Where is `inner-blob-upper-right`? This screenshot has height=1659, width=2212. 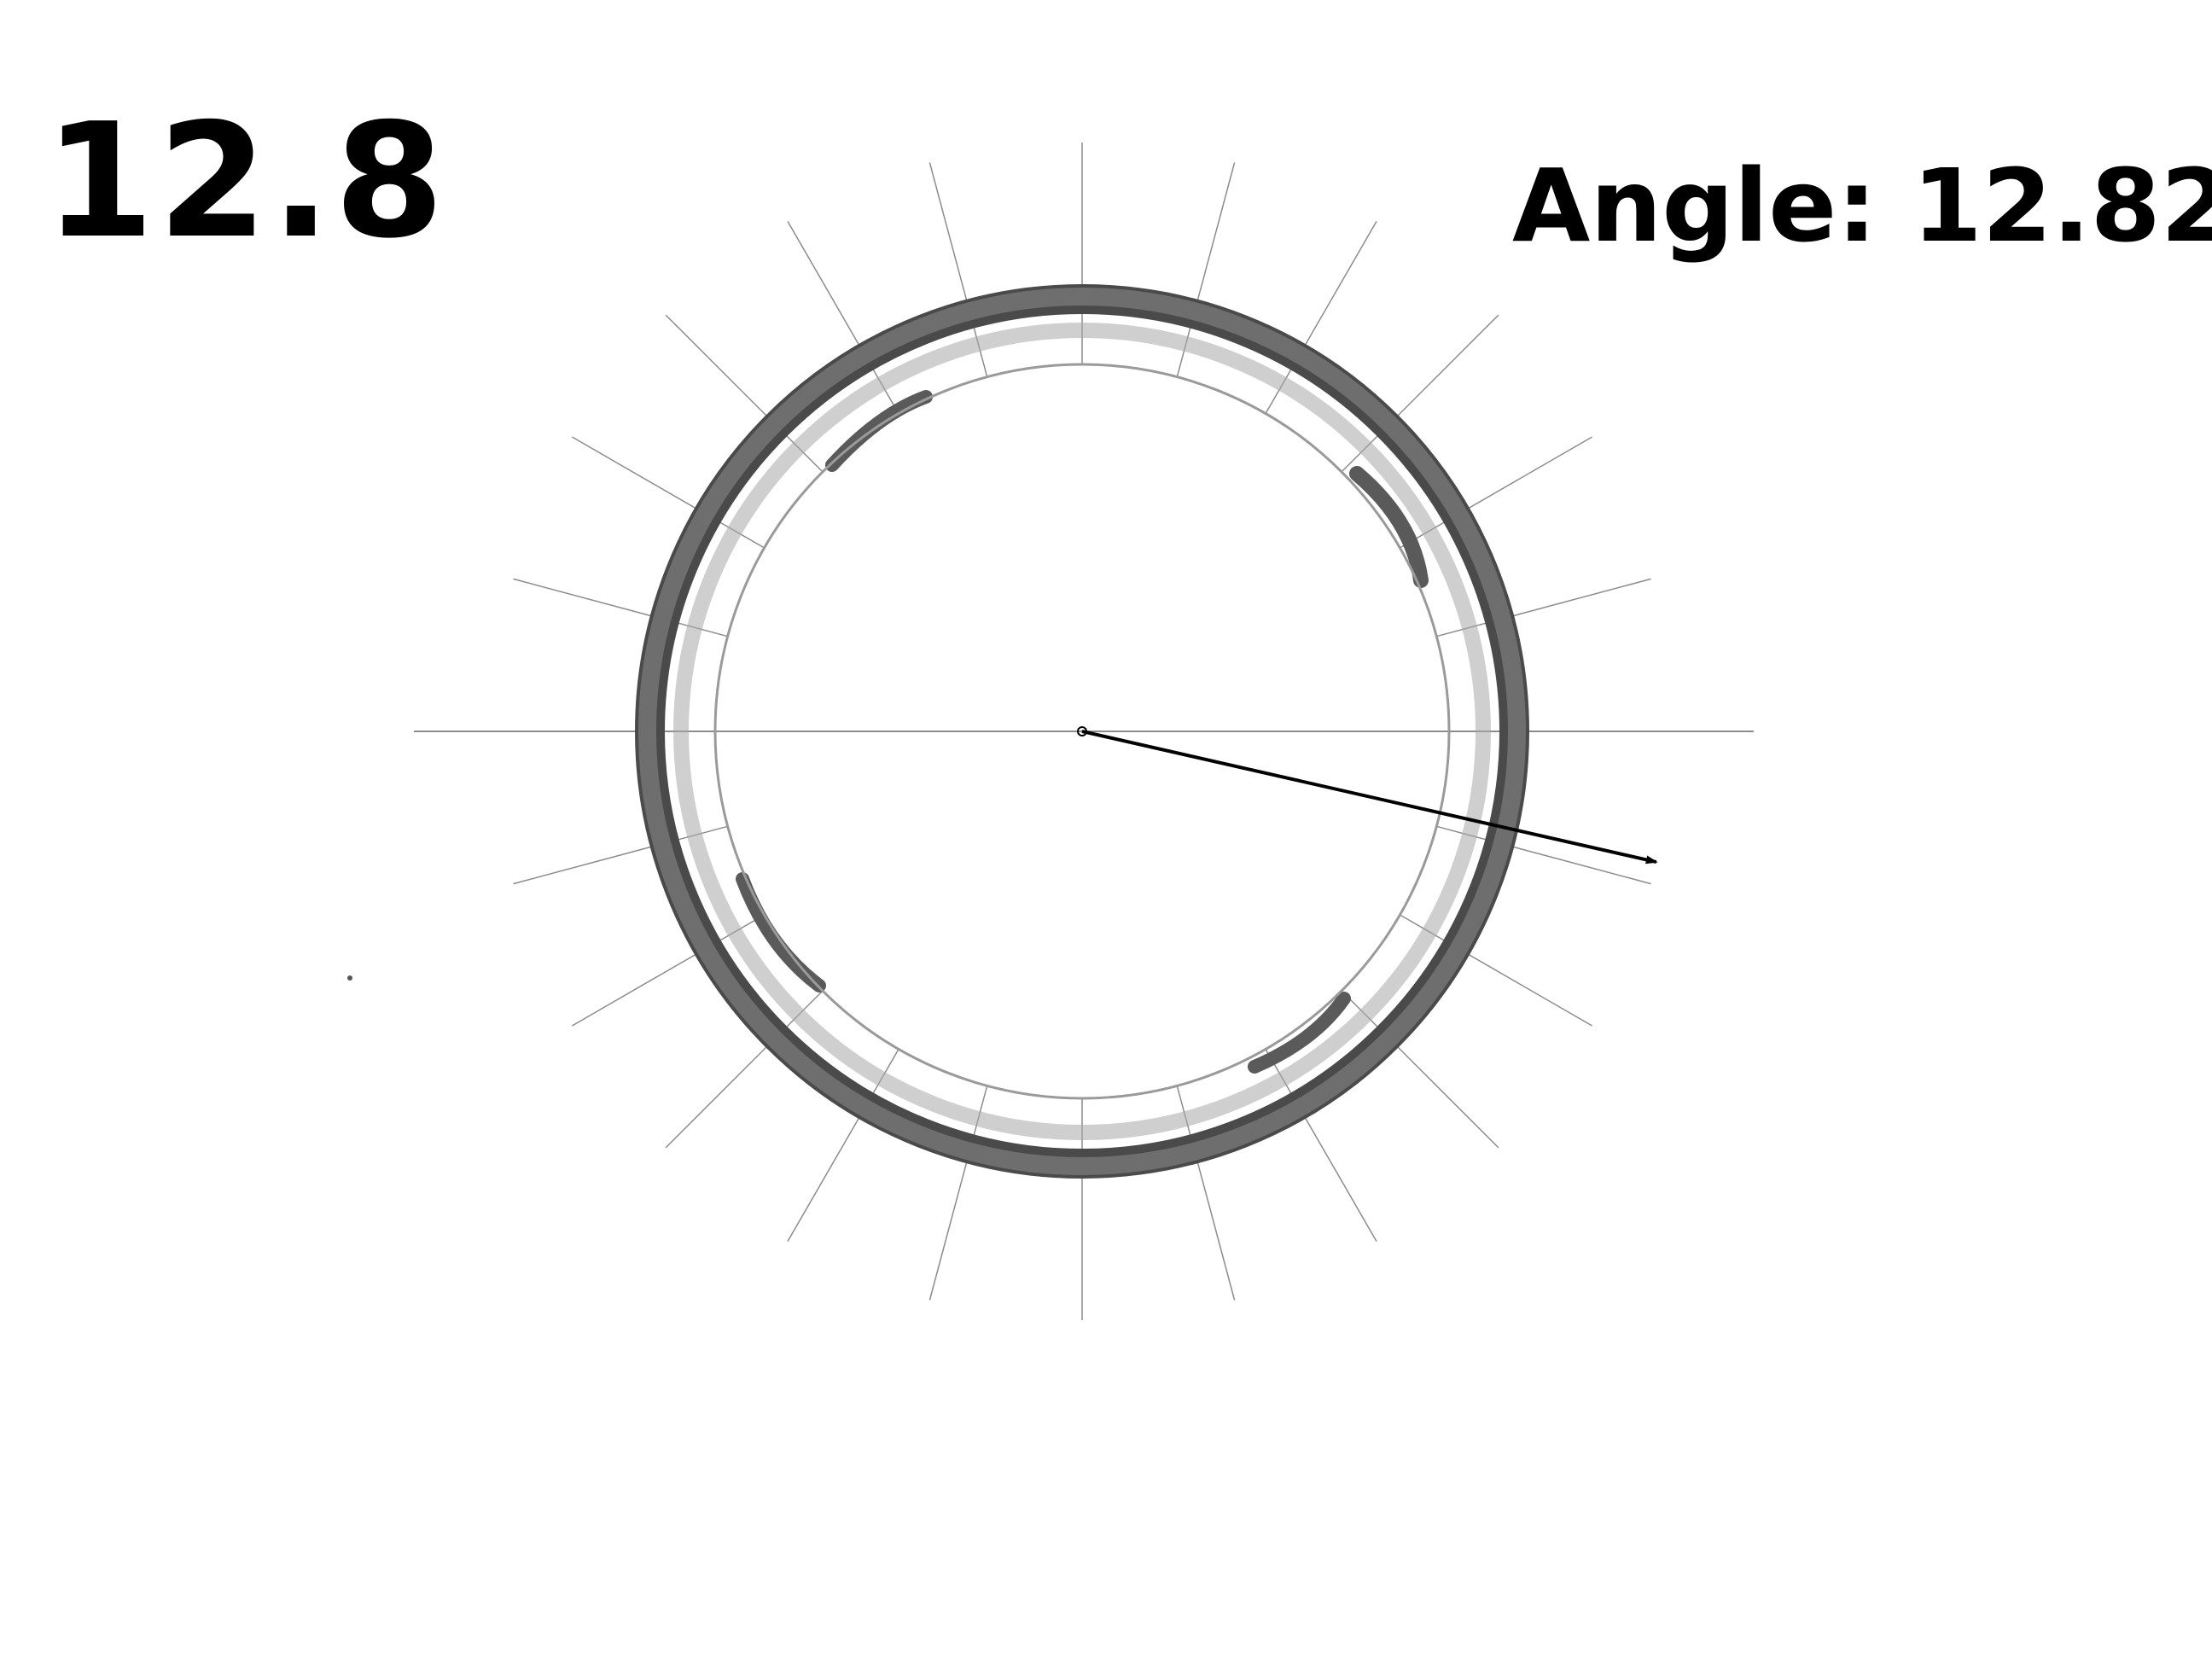
inner-blob-upper-right is located at coordinates (1389, 527).